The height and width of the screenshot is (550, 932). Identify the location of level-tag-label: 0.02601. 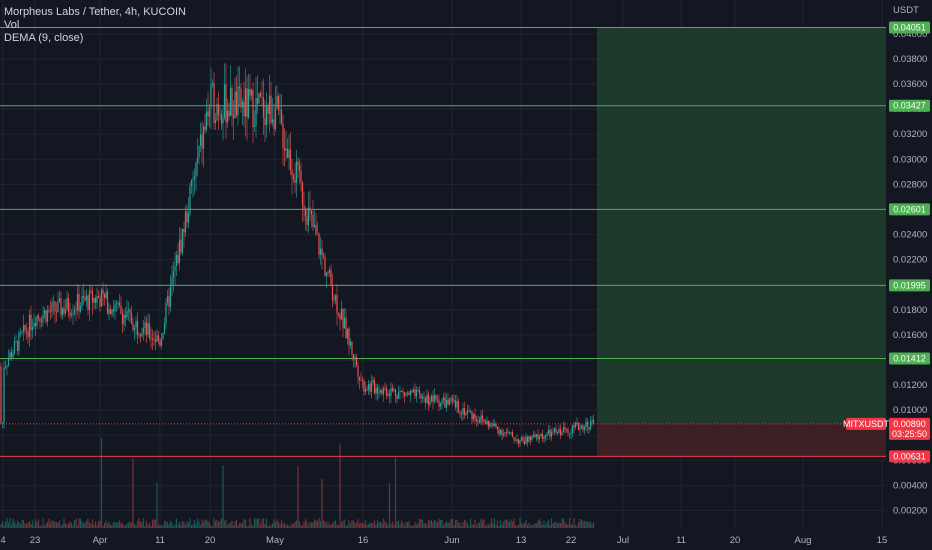
(909, 209).